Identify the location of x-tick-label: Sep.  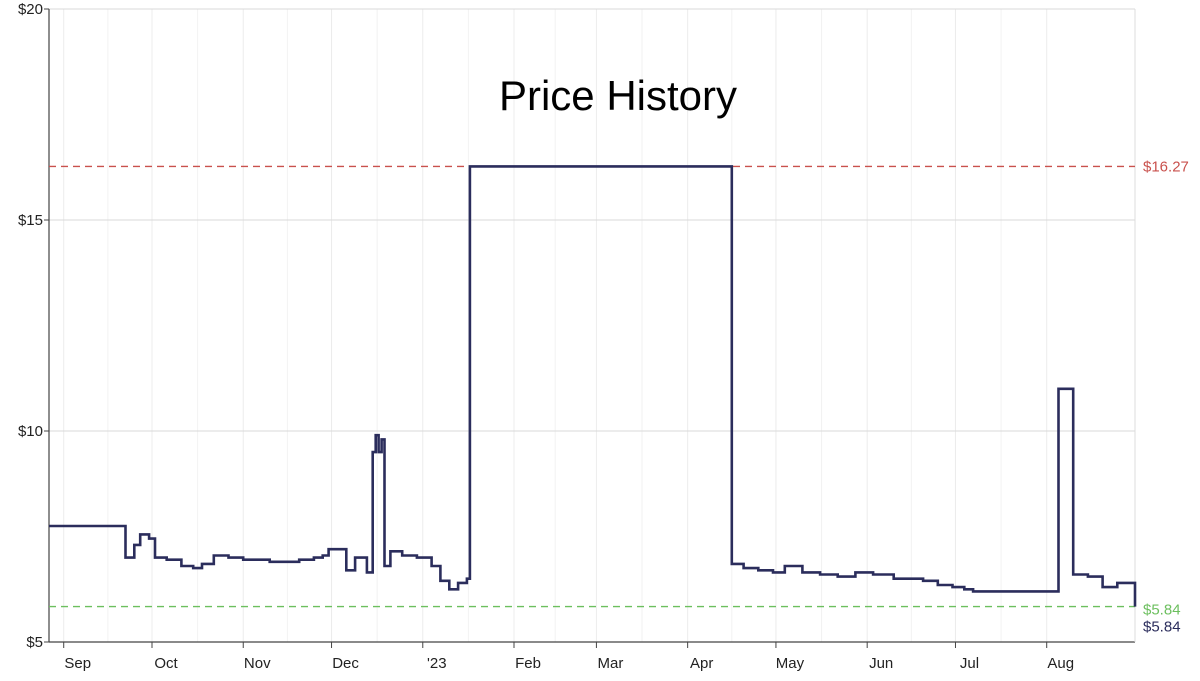
(77, 663).